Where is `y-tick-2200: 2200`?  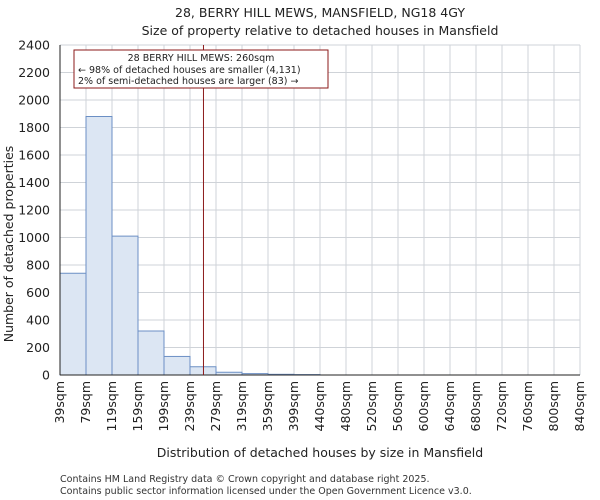 y-tick-2200: 2200 is located at coordinates (34, 72).